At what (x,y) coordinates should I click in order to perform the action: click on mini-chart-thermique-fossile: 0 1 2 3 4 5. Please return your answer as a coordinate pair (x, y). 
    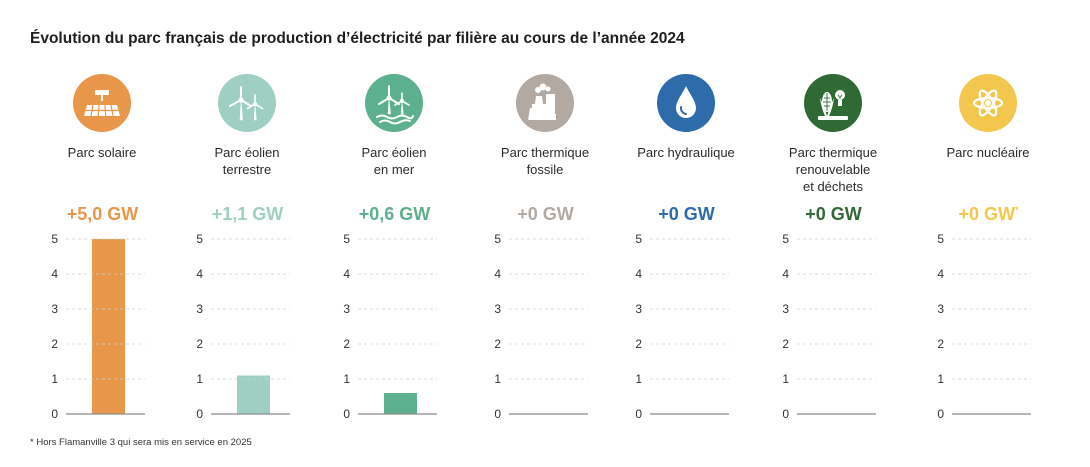
    Looking at the image, I should click on (541, 326).